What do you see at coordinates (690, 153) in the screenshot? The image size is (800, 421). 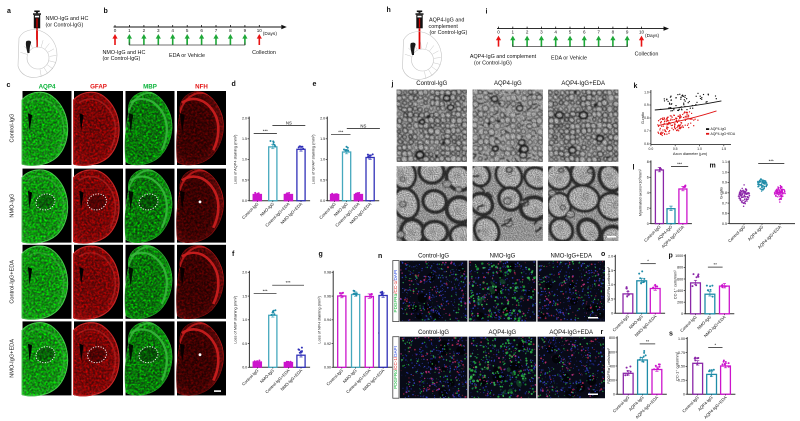 I see `svg-text: Axon diameter (µm)` at bounding box center [690, 153].